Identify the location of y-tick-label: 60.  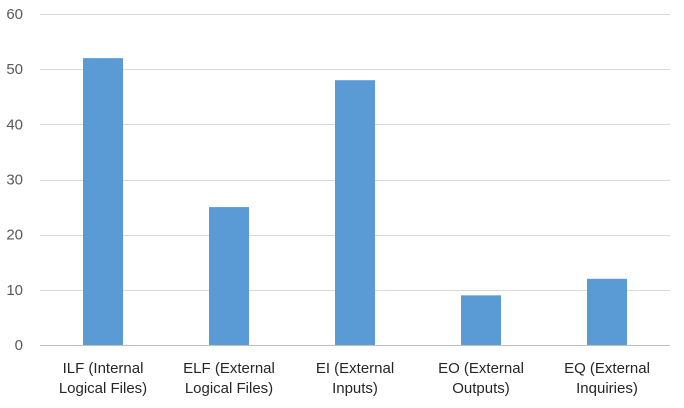
(14, 14).